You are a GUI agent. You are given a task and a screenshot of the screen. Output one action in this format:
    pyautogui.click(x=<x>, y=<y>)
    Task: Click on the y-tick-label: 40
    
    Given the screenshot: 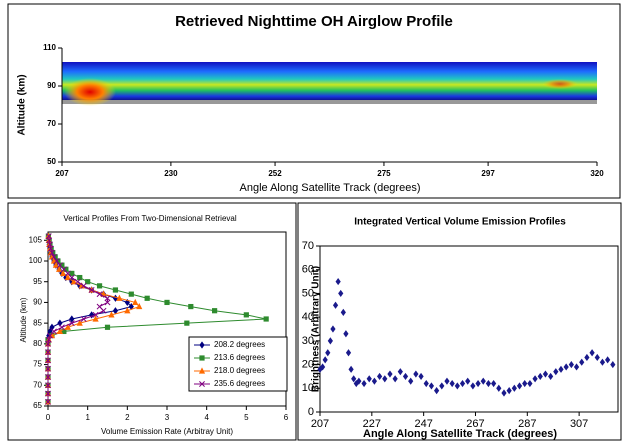 What is the action you would take?
    pyautogui.click(x=308, y=317)
    